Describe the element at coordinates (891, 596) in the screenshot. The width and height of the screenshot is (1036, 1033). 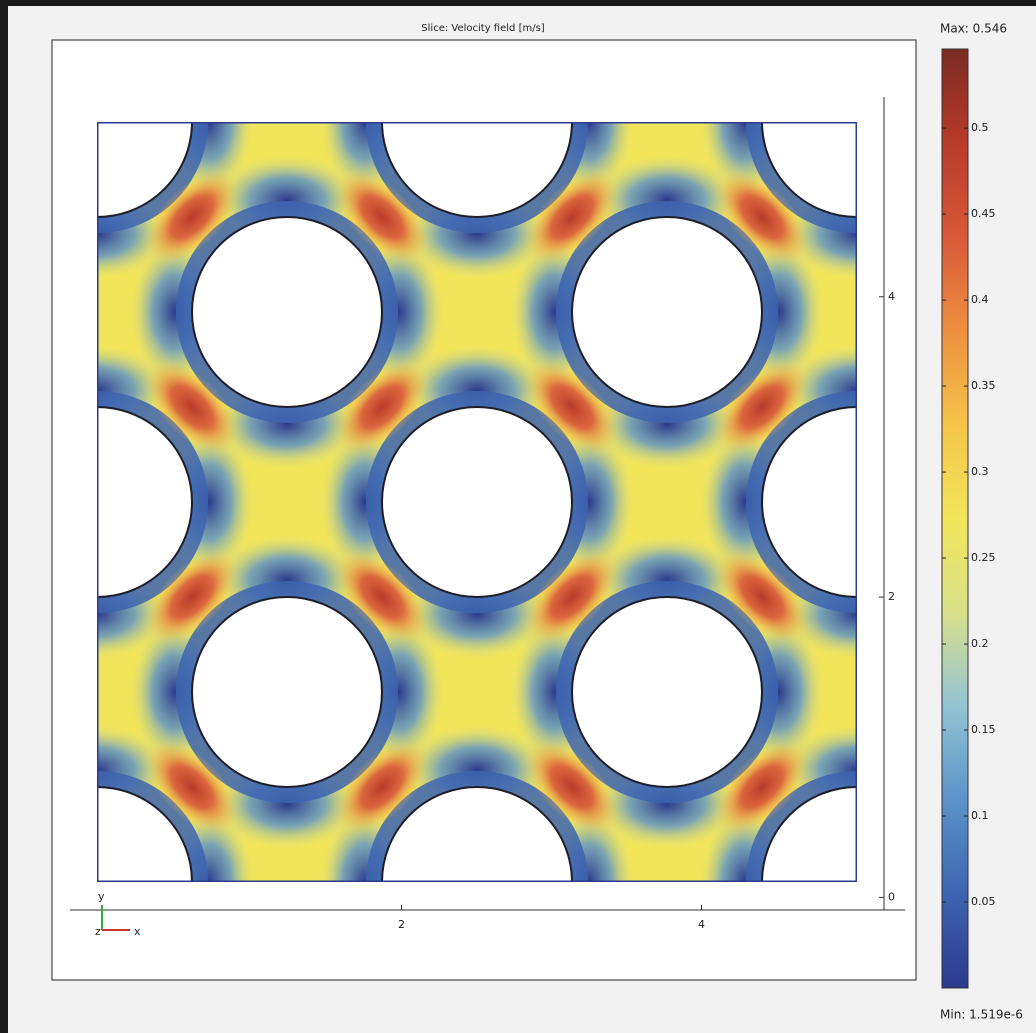
I see `y-tick-label: 2` at that location.